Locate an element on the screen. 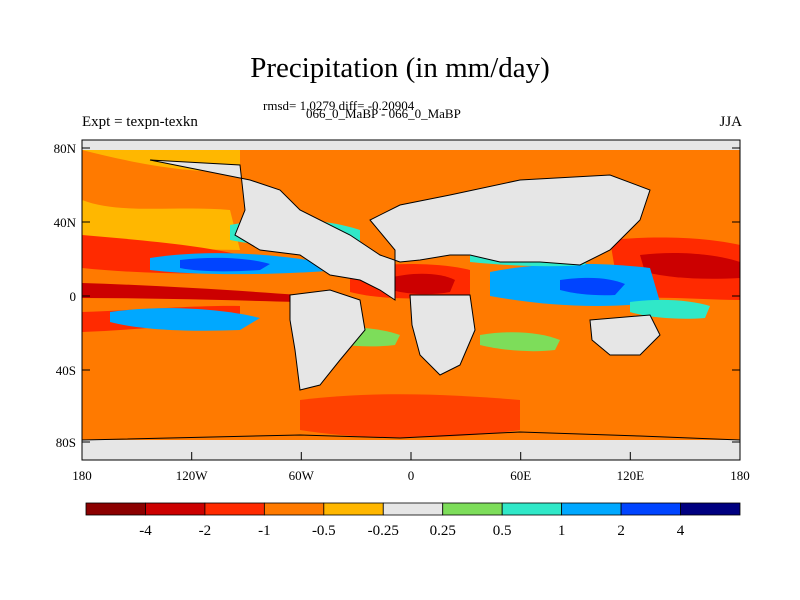  colorbar-label: -4 is located at coordinates (145, 531).